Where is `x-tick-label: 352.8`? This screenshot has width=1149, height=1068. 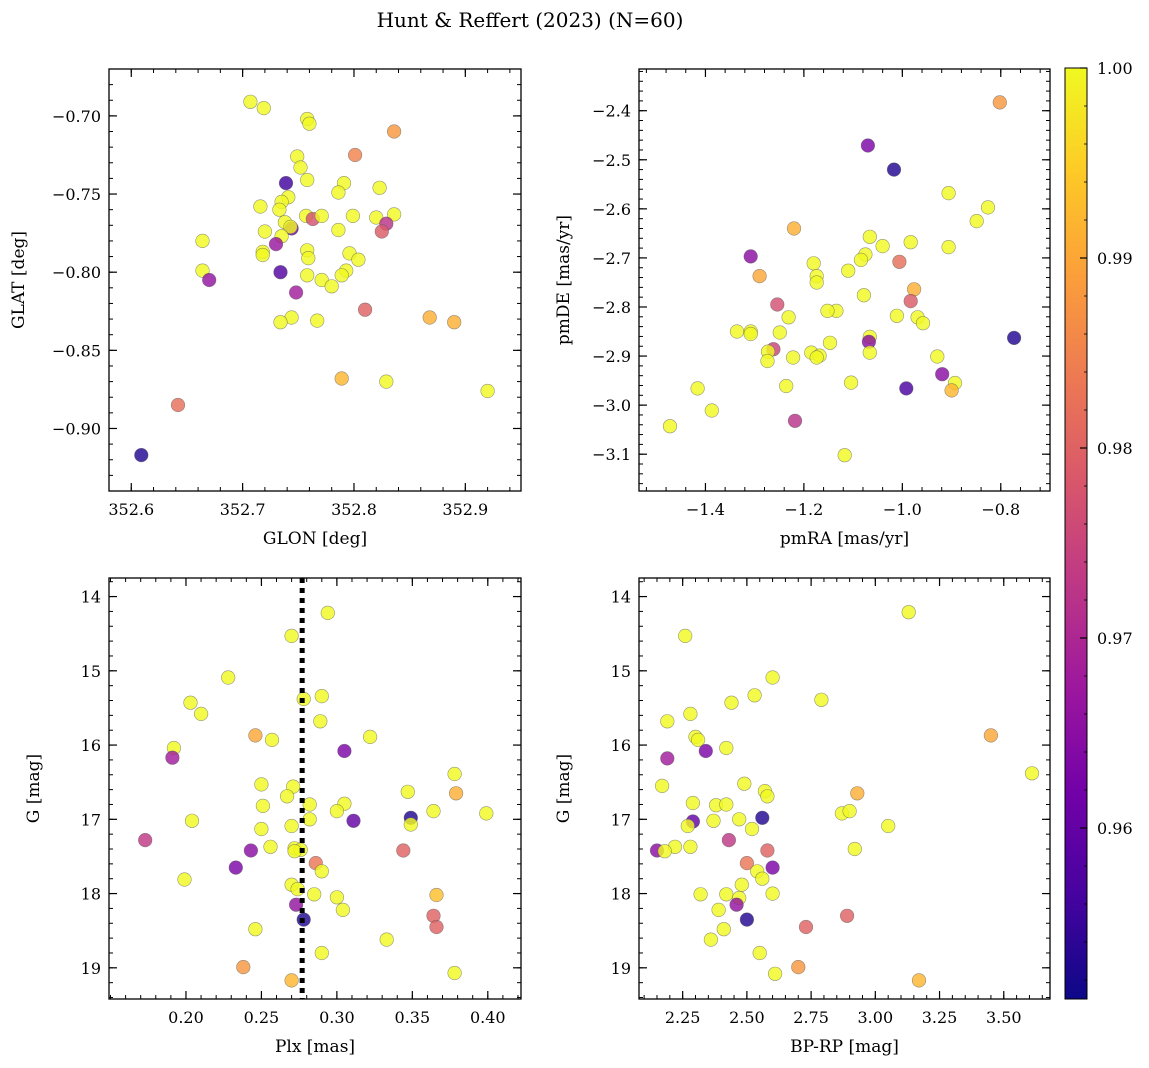
x-tick-label: 352.8 is located at coordinates (354, 509).